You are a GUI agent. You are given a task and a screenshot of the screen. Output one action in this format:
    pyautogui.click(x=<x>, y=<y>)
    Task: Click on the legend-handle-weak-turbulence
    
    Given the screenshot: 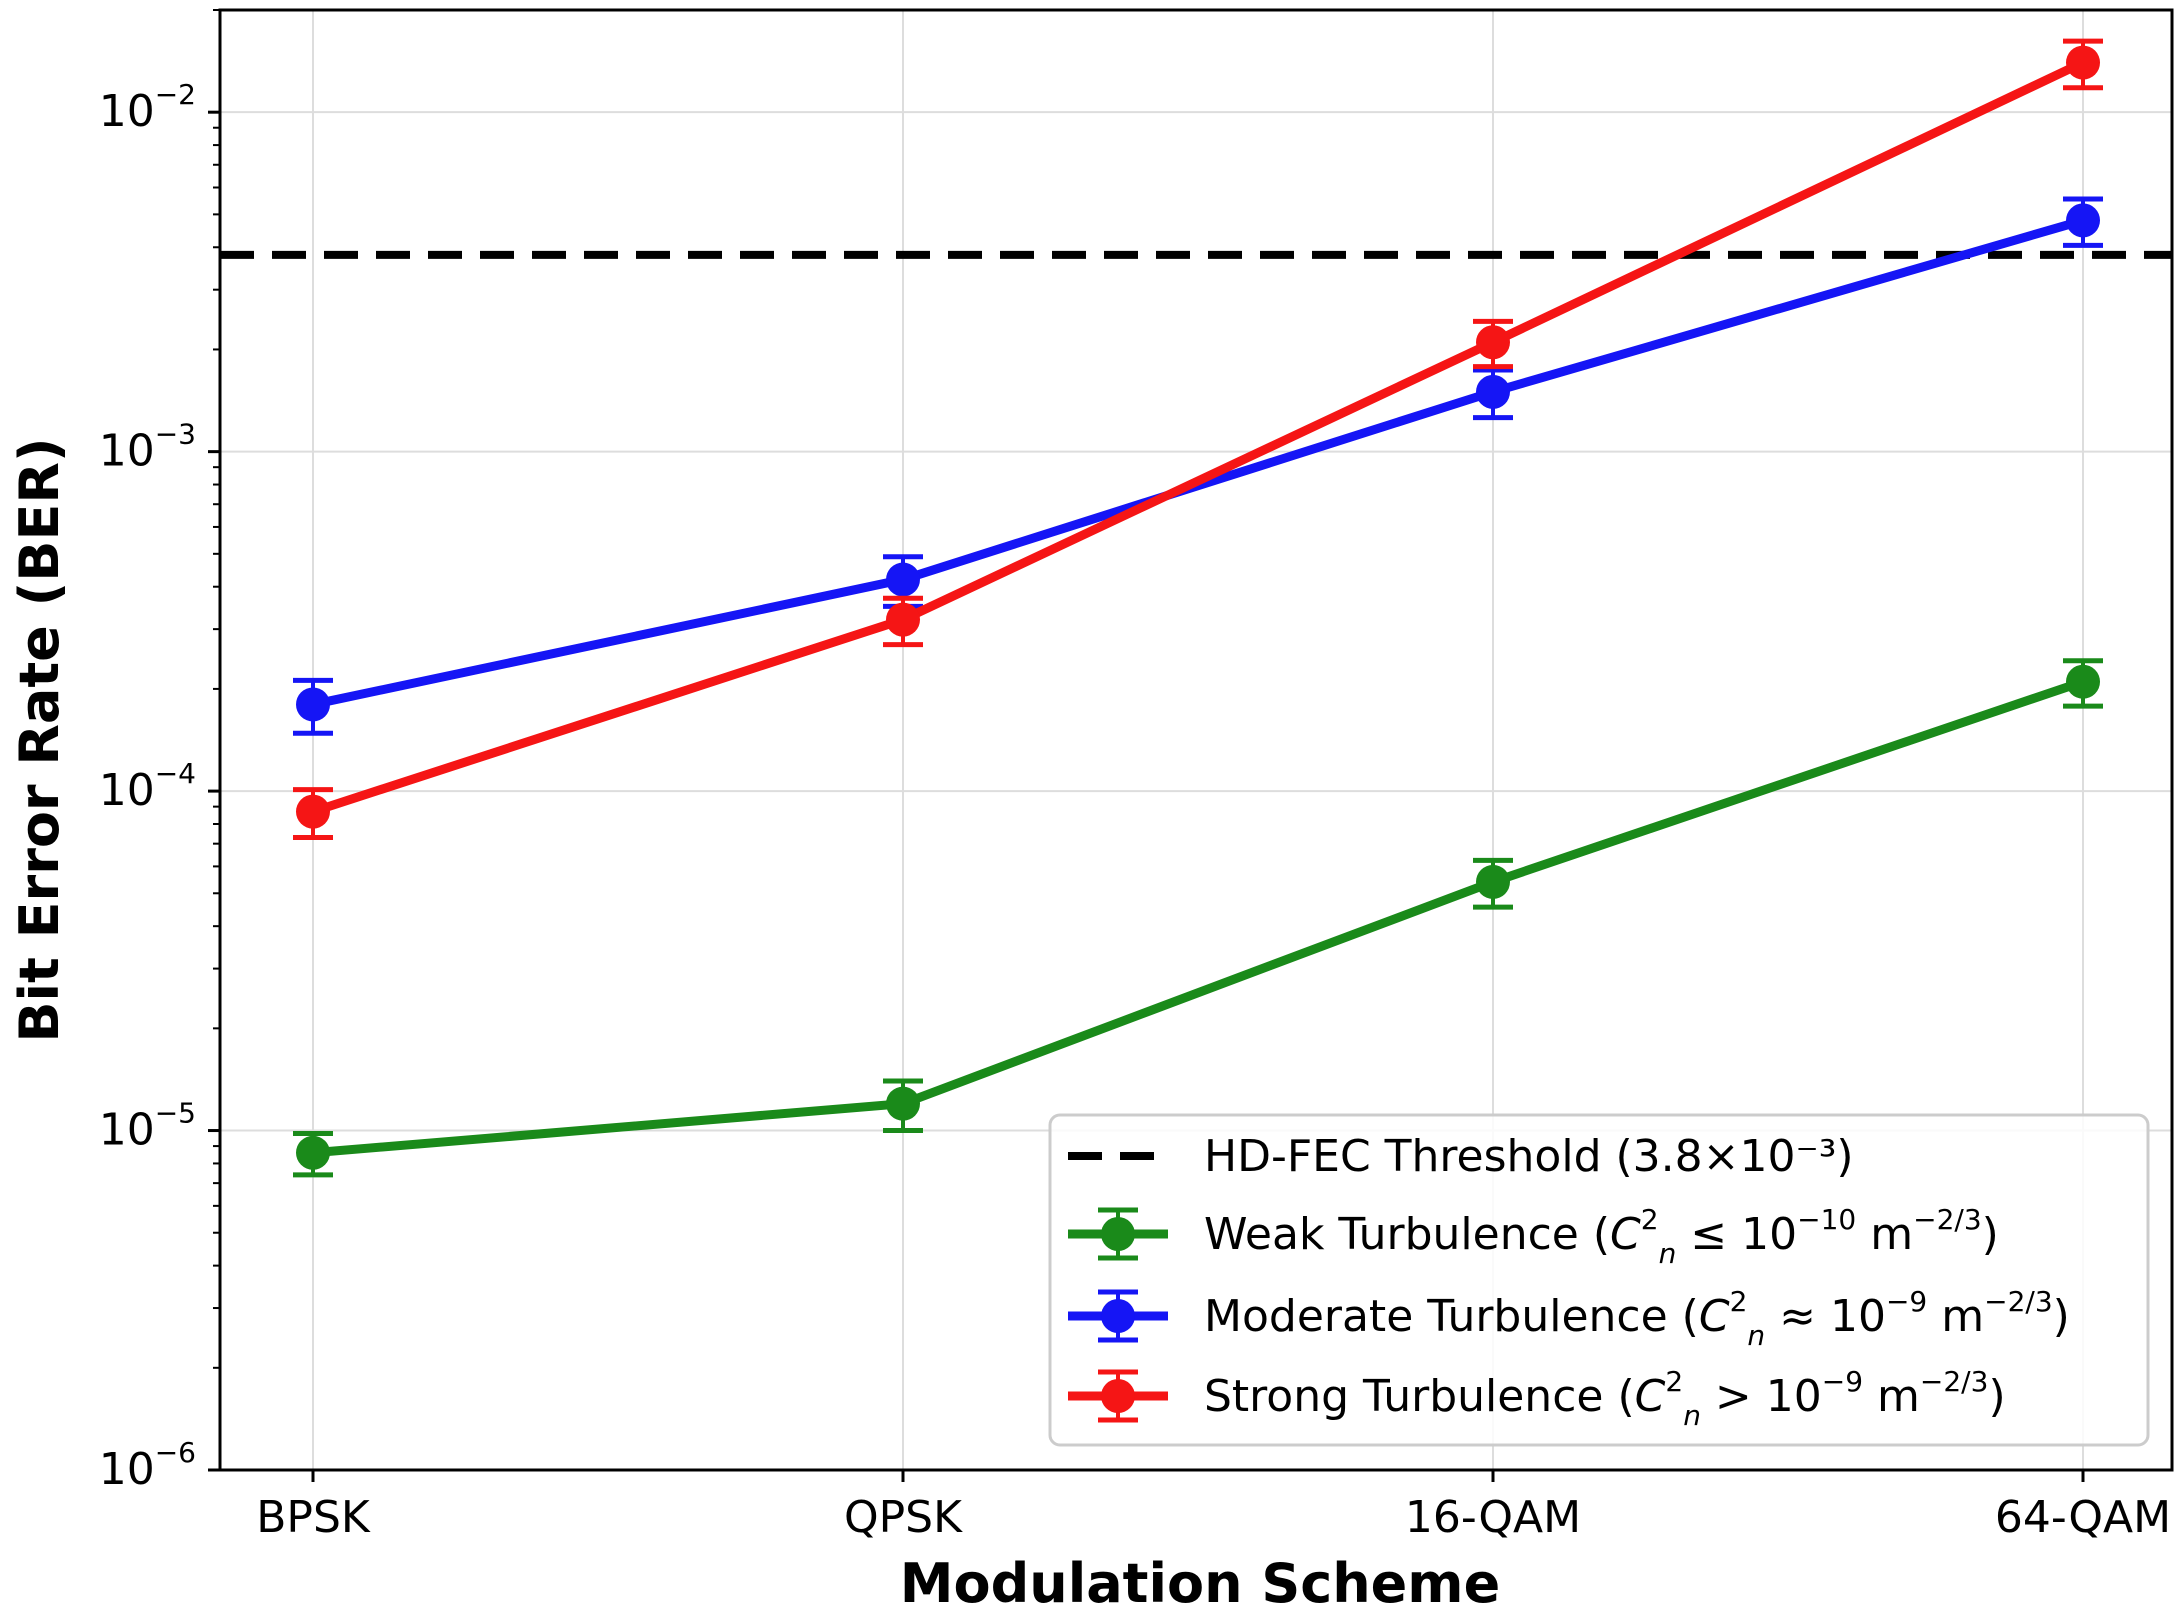 What is the action you would take?
    pyautogui.click(x=1118, y=1234)
    